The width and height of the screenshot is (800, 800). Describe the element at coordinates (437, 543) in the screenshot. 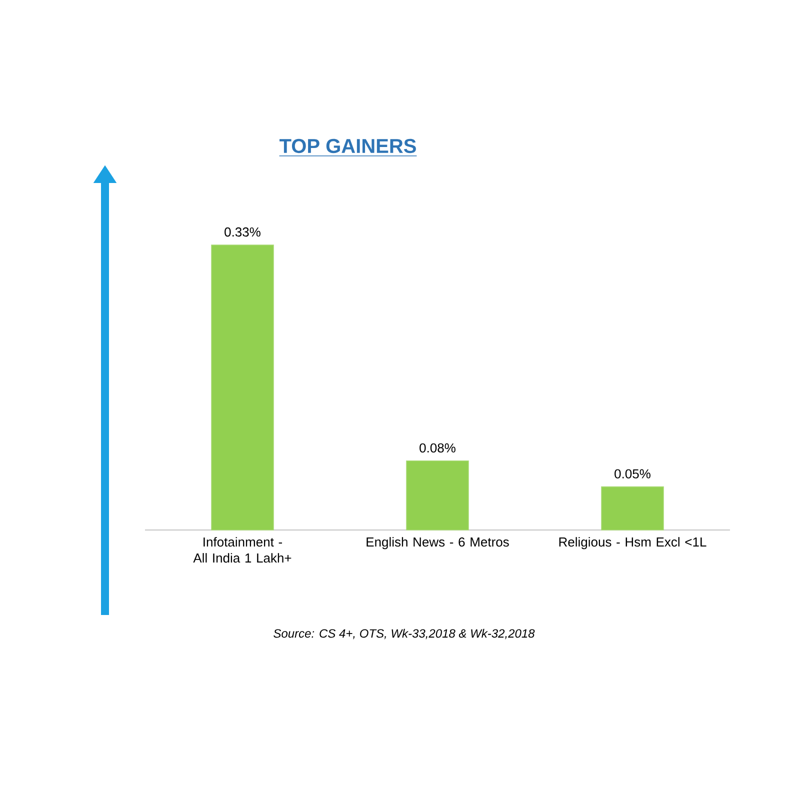

I see `x-tick-label: English News - 6 Metros` at that location.